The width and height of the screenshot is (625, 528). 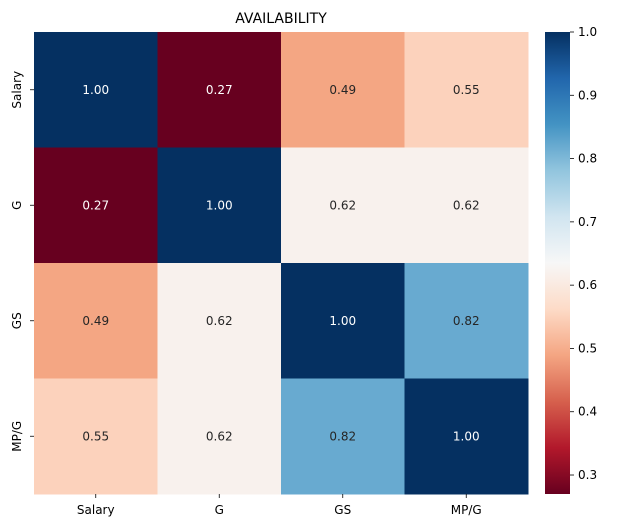 What do you see at coordinates (96, 510) in the screenshot?
I see `col-tick-label-0: Salary` at bounding box center [96, 510].